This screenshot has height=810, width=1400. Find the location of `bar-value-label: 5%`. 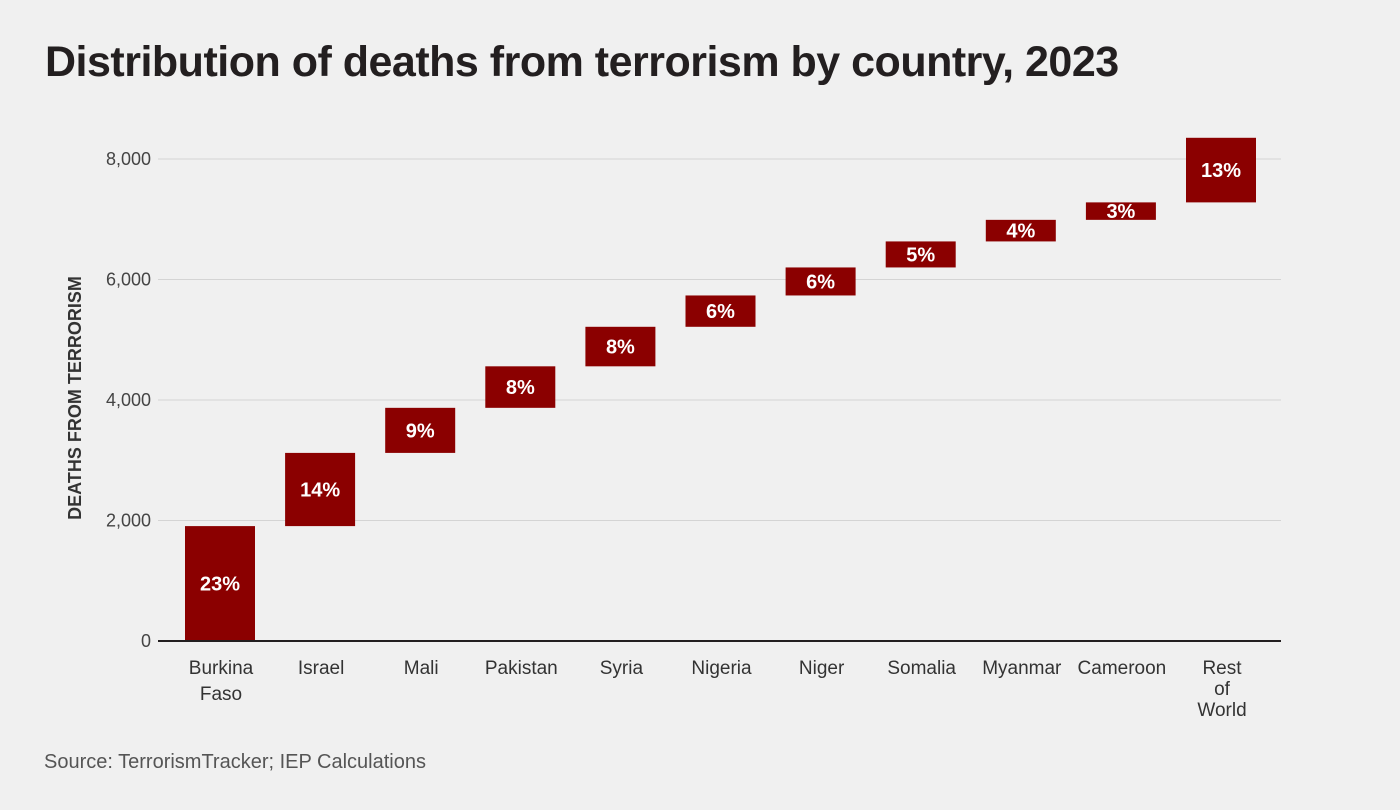

bar-value-label: 5% is located at coordinates (920, 255).